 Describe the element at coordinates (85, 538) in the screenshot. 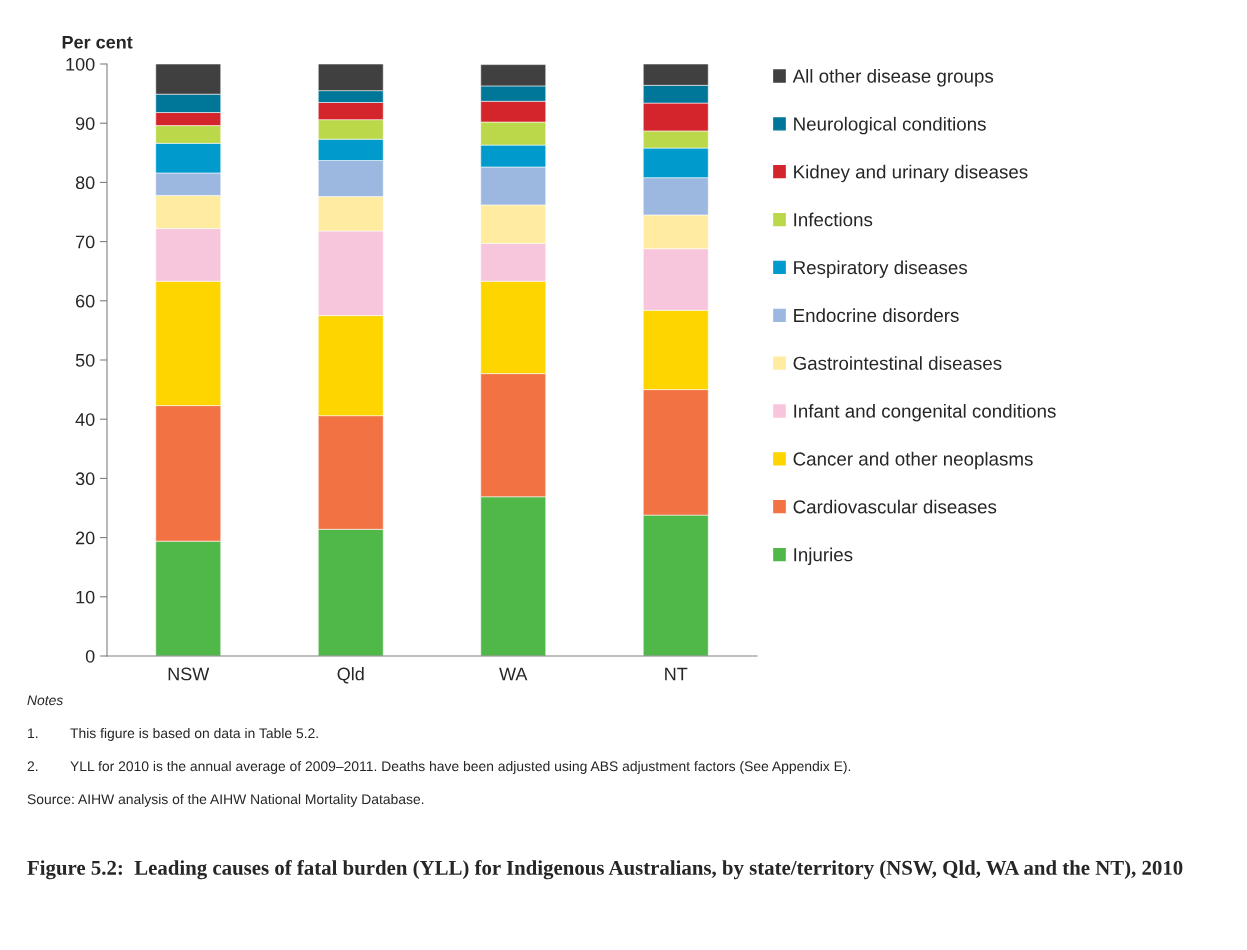

I see `y-tick-label: 20` at that location.